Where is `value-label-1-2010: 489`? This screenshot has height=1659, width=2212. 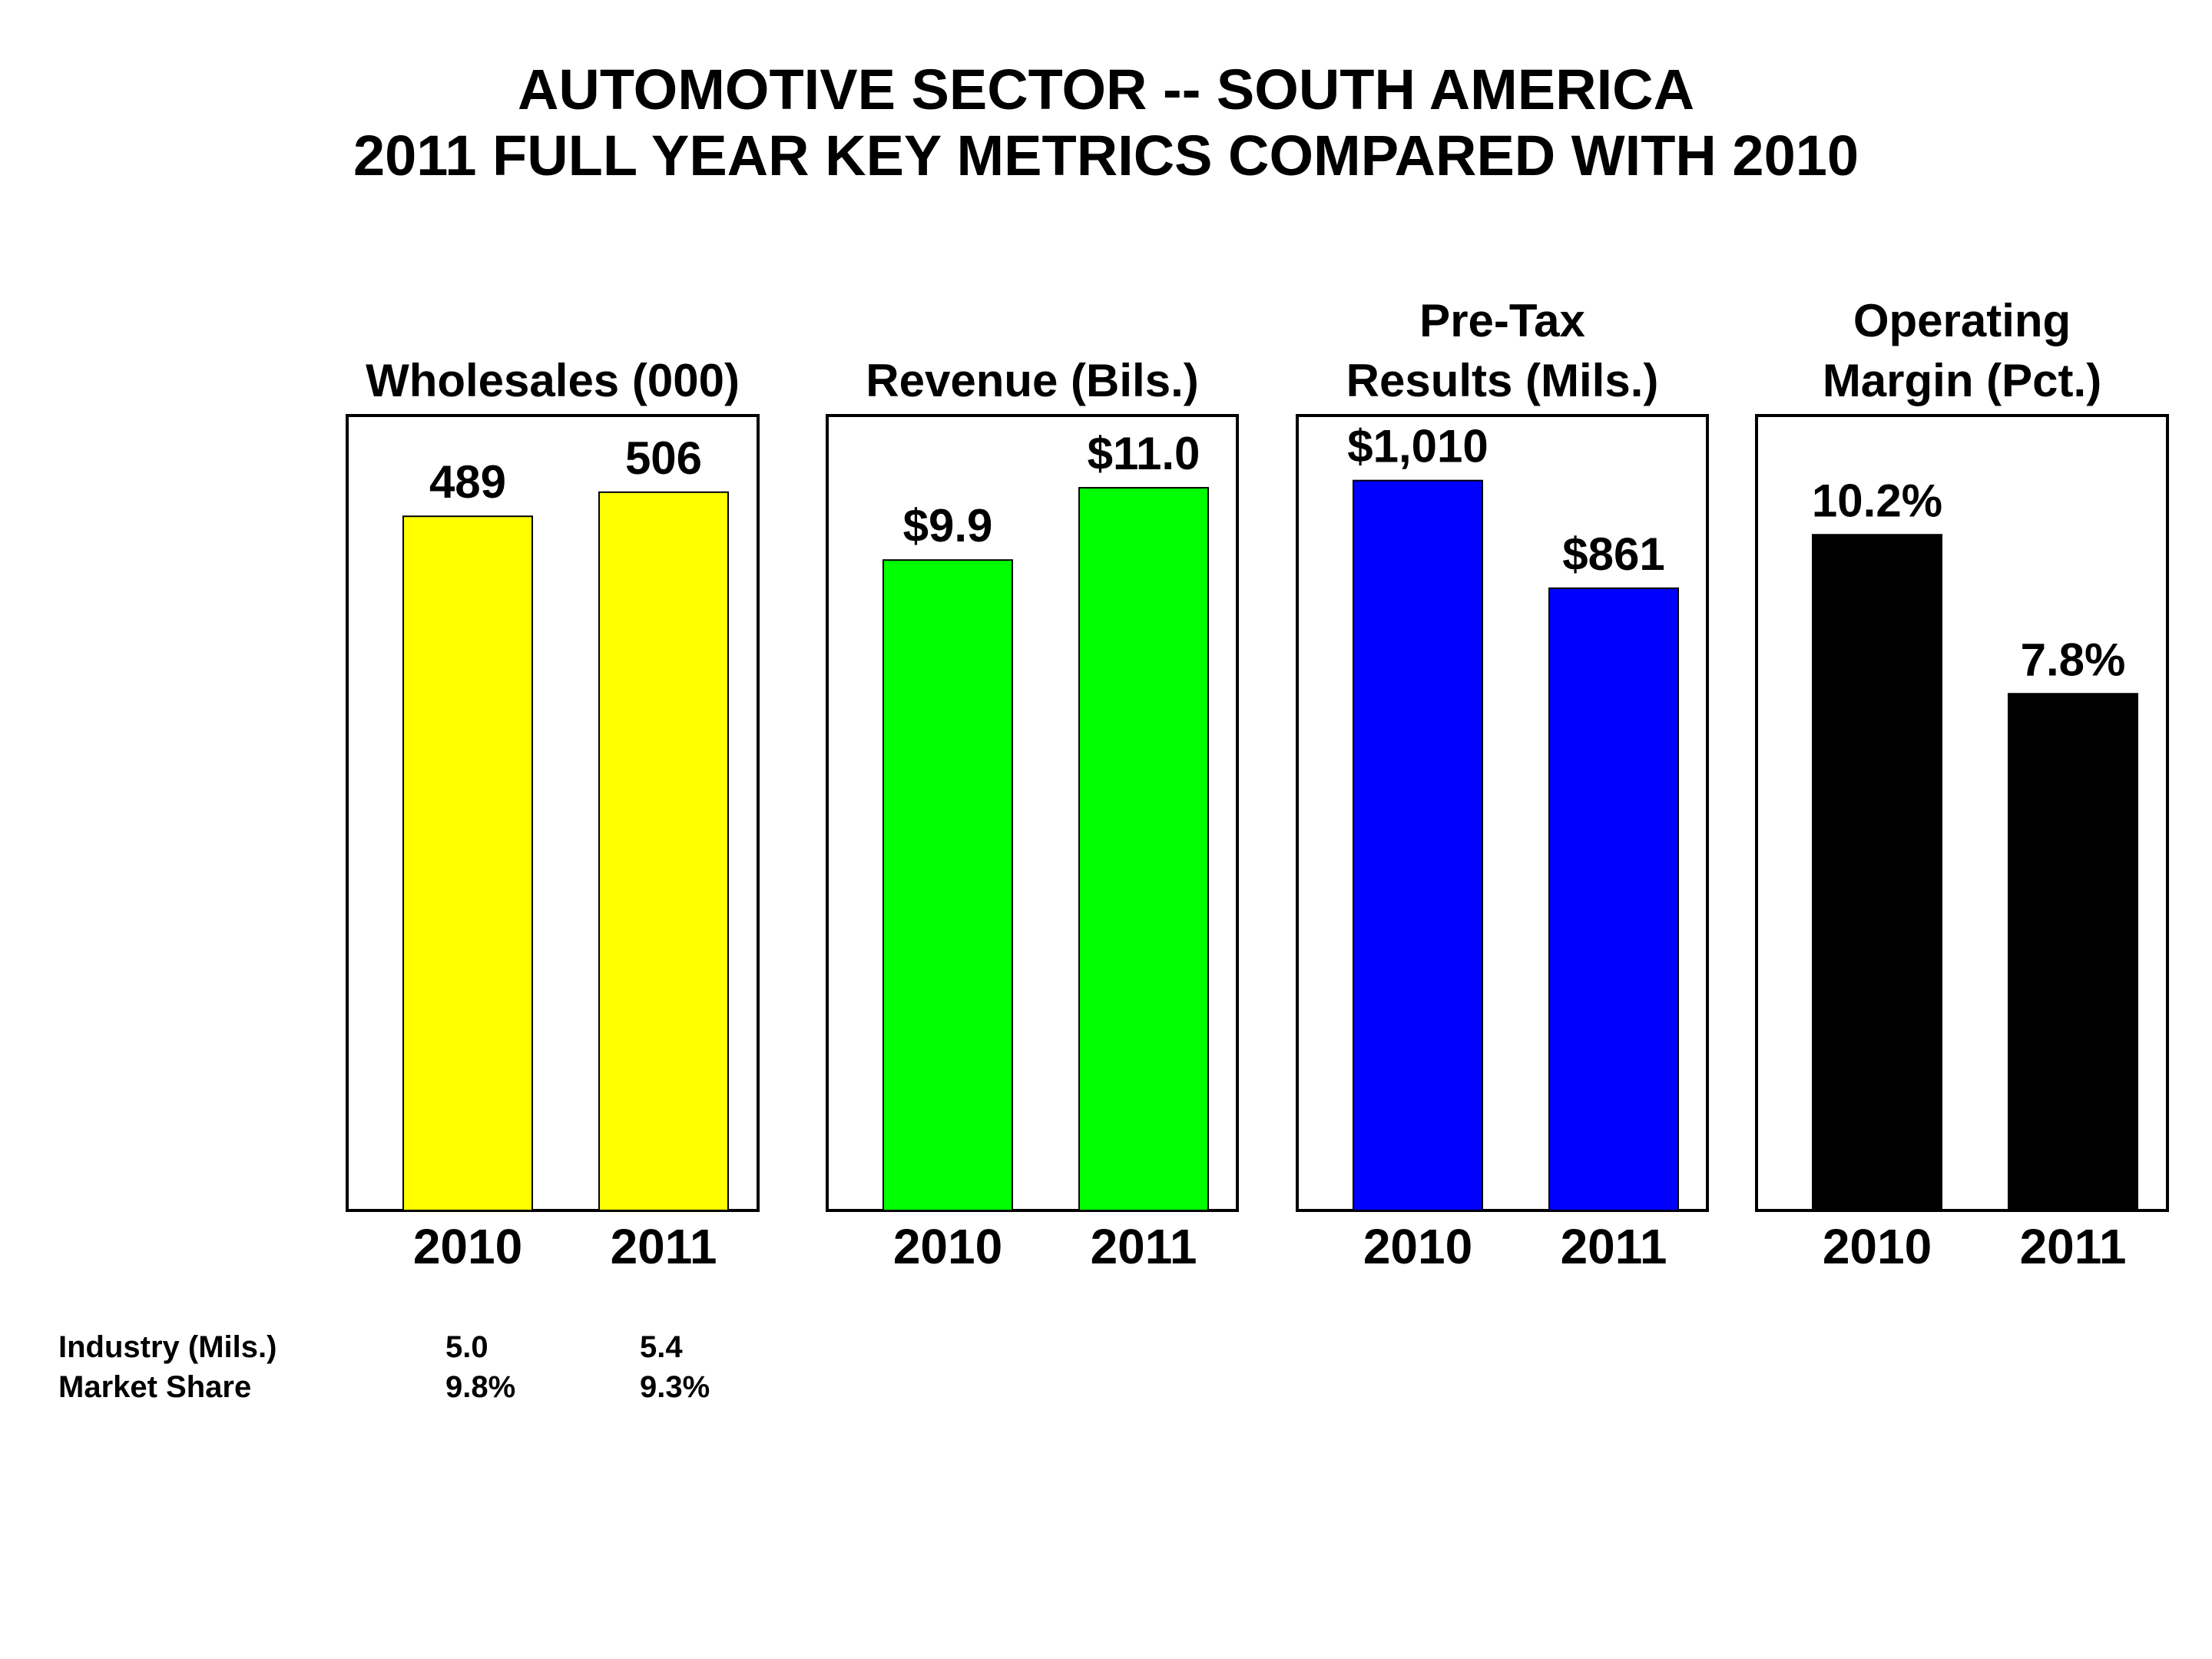 value-label-1-2010: 489 is located at coordinates (468, 482).